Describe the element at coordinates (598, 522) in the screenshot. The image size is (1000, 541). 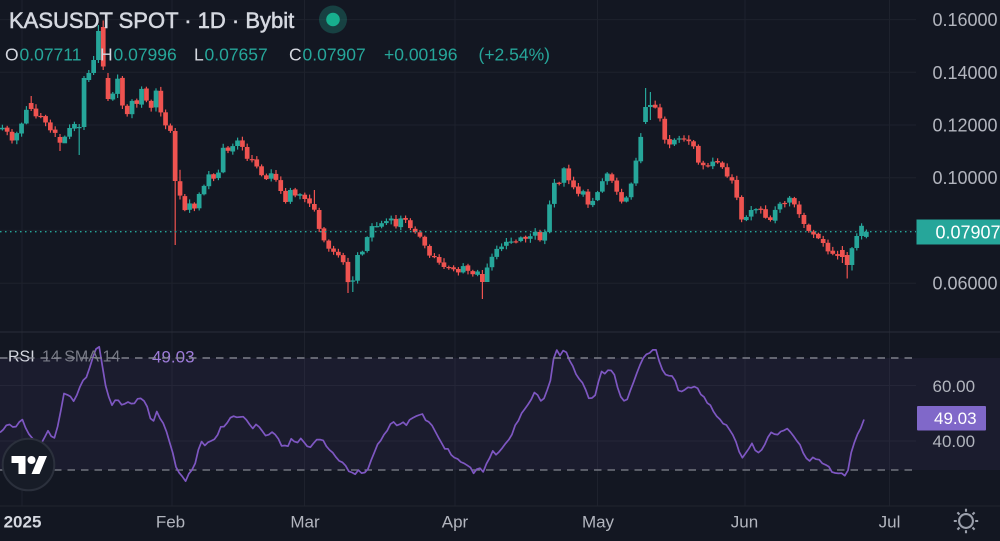
I see `svg-text: May` at that location.